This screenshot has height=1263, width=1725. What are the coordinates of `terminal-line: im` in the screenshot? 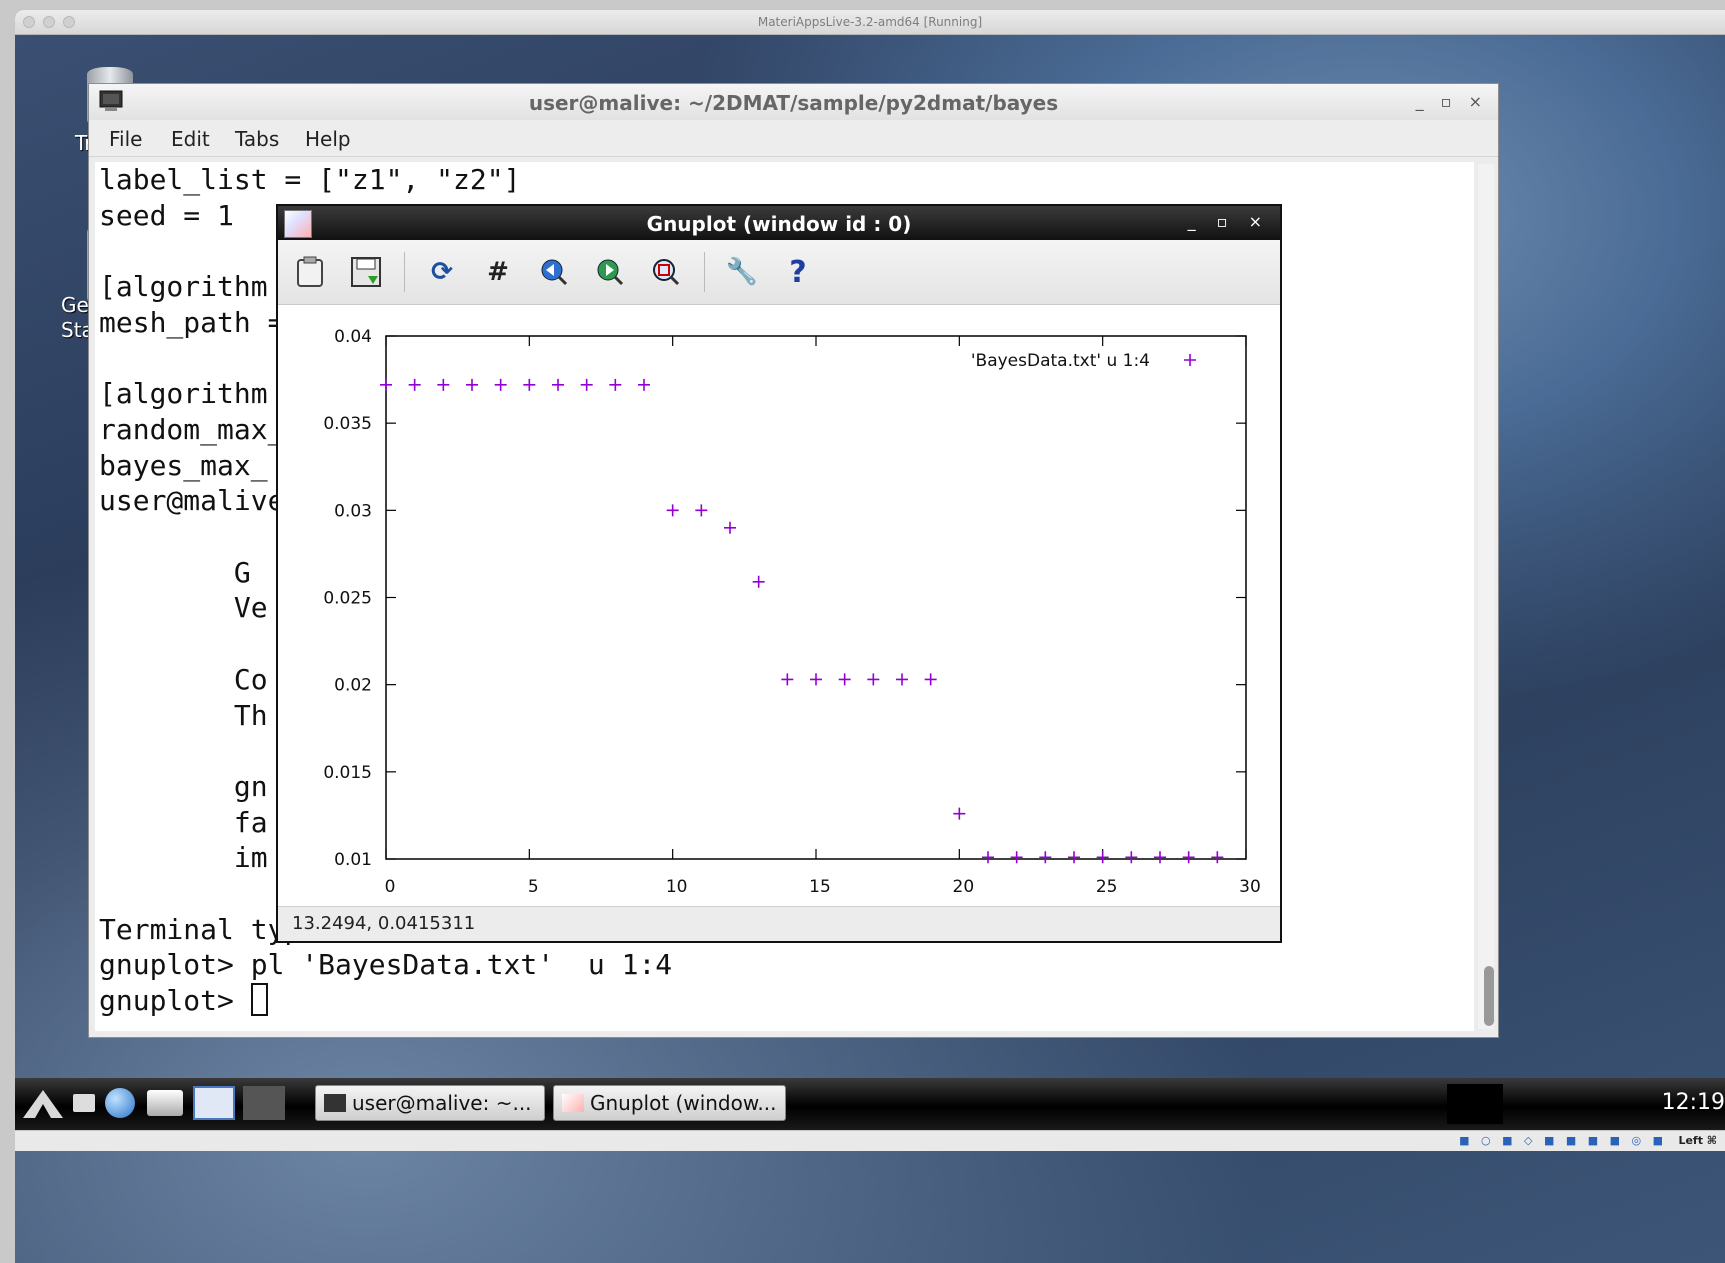 It's located at (183, 858).